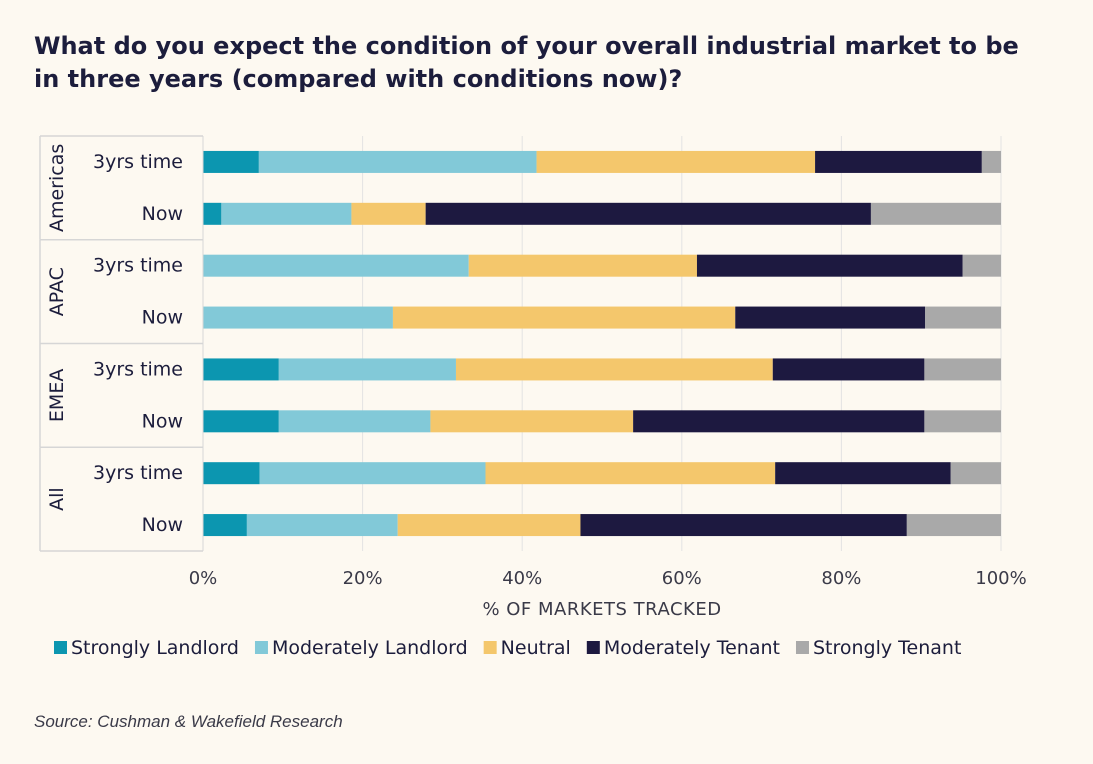 The height and width of the screenshot is (764, 1093). I want to click on x-axis-title: % OF MARKETS TRACKED, so click(601, 609).